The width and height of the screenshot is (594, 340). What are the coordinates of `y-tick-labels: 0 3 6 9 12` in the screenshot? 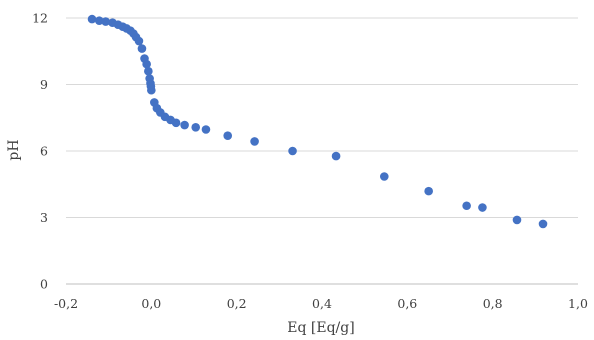 It's located at (40, 151).